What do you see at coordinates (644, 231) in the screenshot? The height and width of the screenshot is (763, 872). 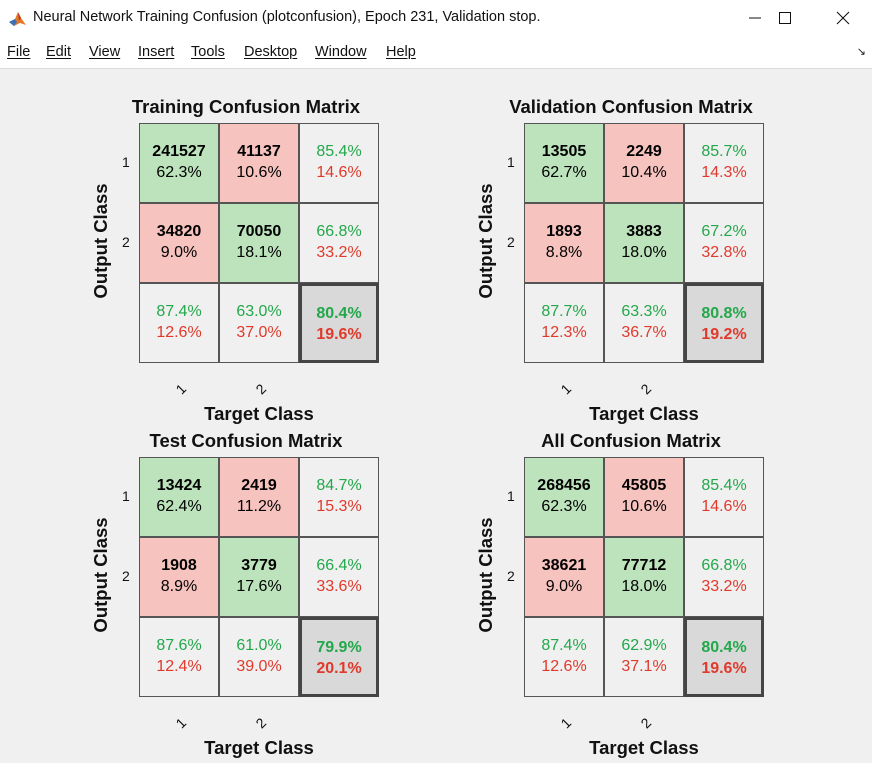 I see `cell-count: 3883` at bounding box center [644, 231].